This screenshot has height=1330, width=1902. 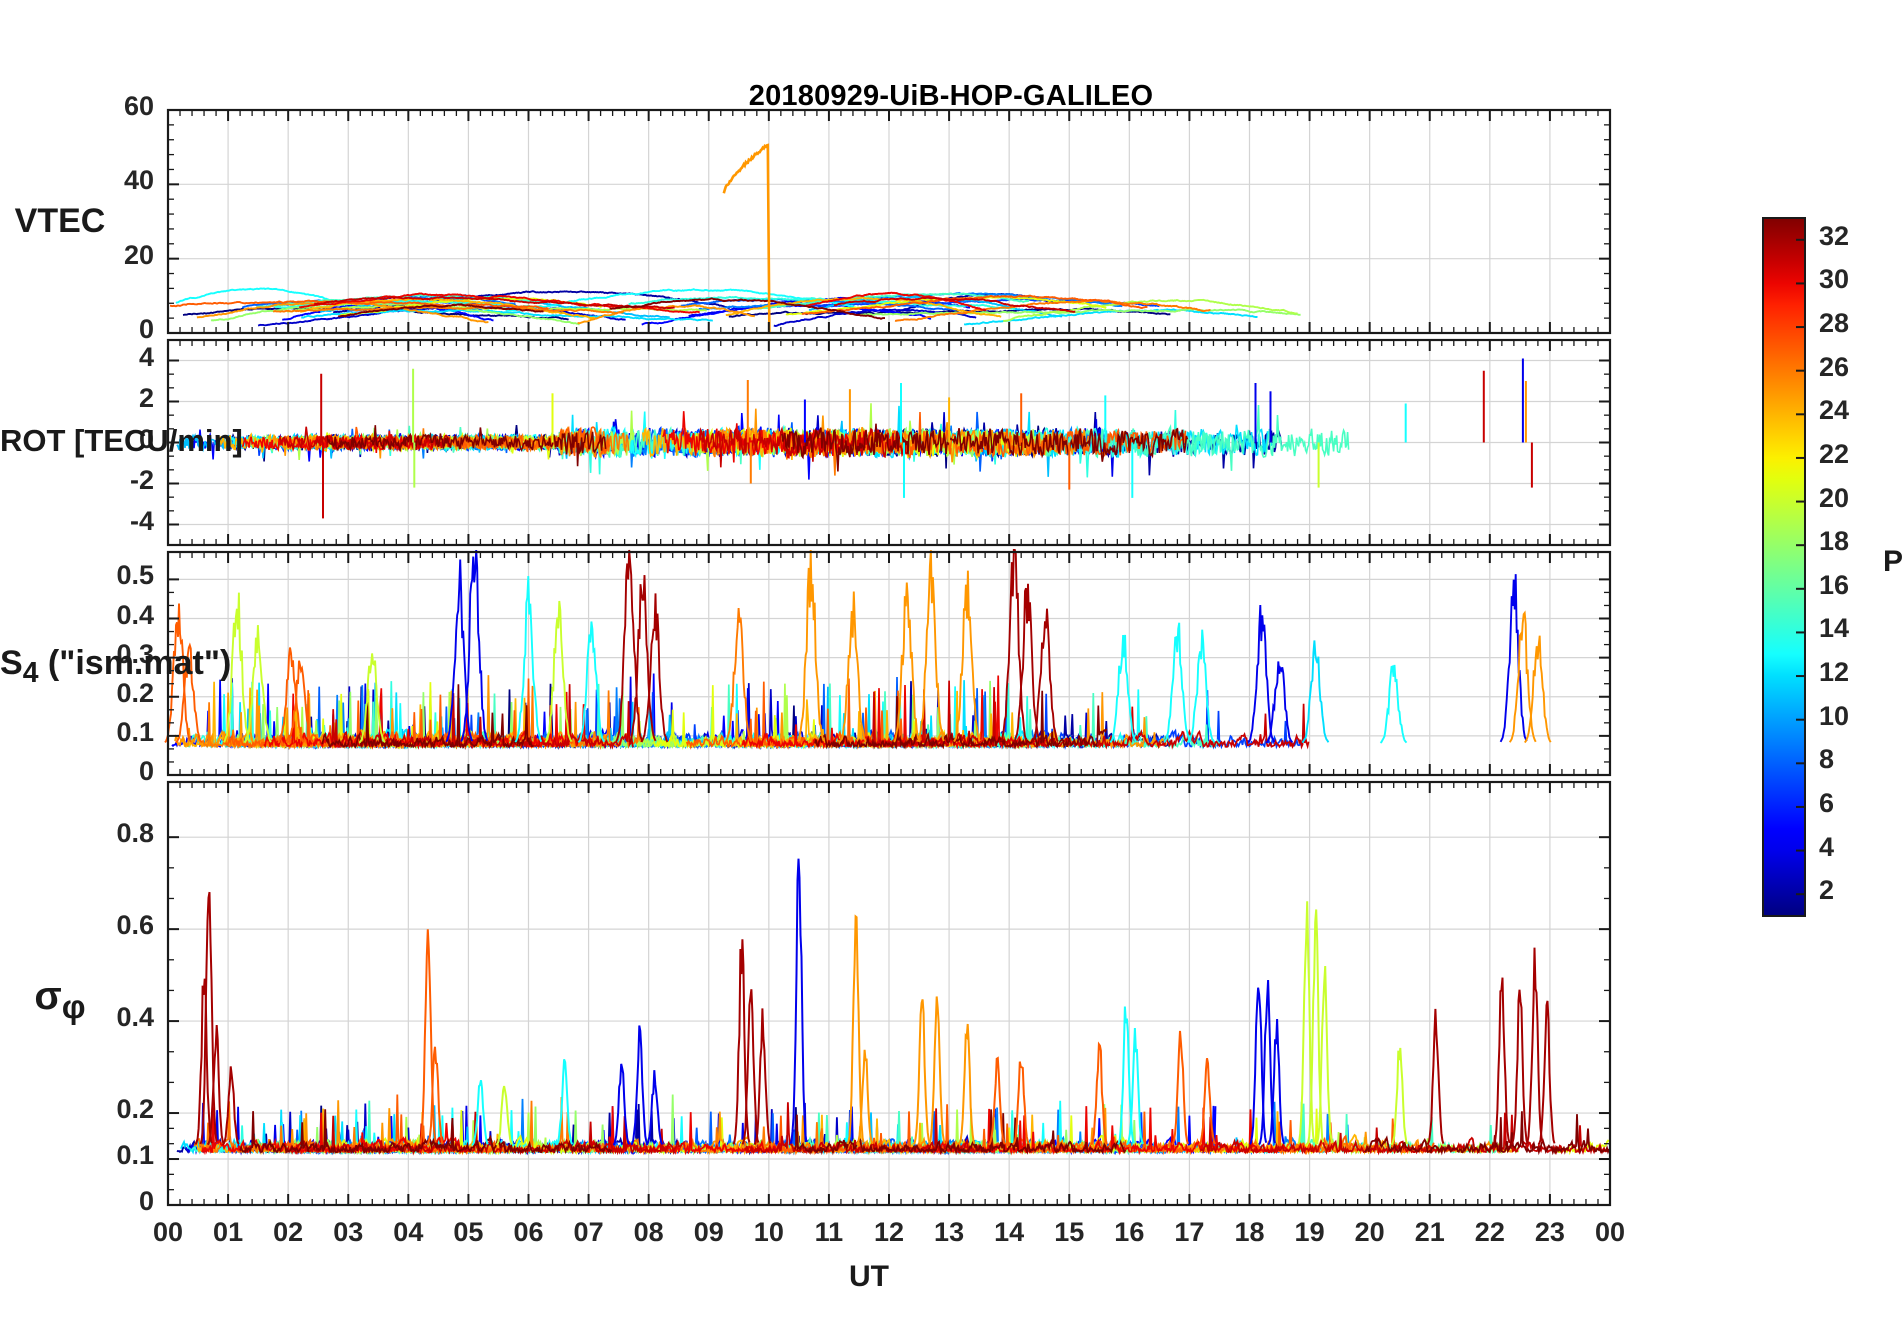 I want to click on y-tick-label-s4: 0.2, so click(x=135, y=692).